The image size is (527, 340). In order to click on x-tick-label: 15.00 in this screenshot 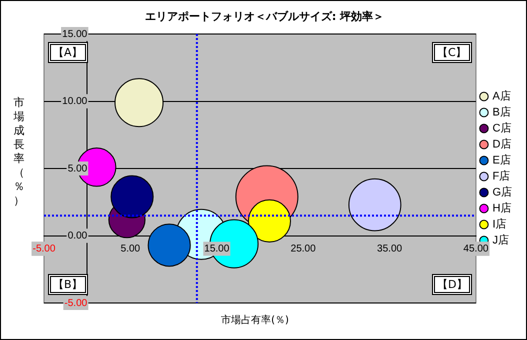, I will do `click(217, 249)`.